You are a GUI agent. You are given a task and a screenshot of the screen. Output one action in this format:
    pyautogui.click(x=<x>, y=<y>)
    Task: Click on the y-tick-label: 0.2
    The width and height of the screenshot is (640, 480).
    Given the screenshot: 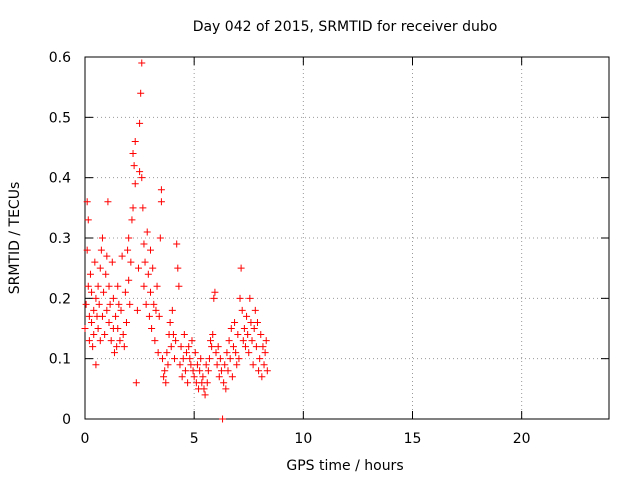 What is the action you would take?
    pyautogui.click(x=60, y=299)
    